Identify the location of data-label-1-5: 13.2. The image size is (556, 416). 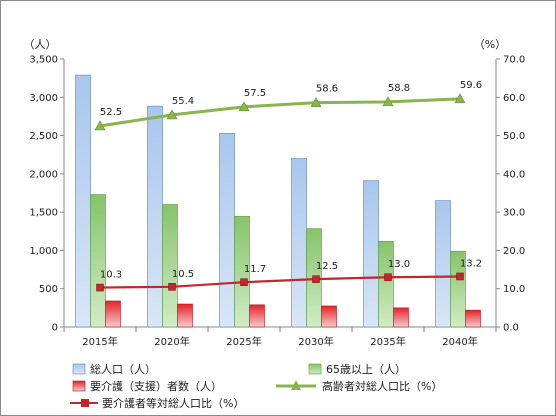
(471, 263).